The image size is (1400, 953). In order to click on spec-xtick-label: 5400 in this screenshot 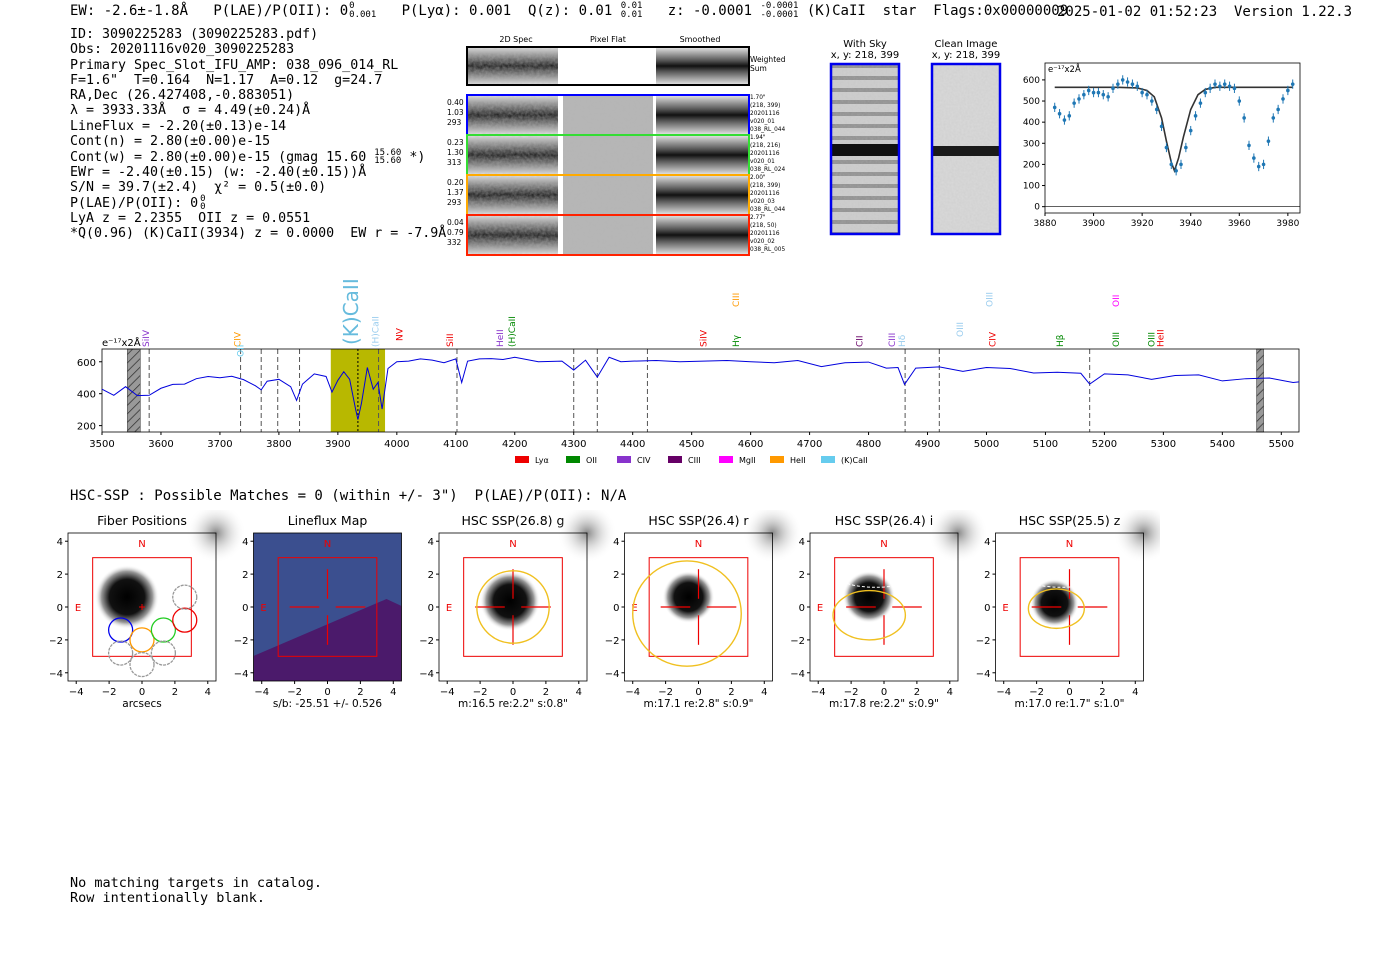, I will do `click(1222, 444)`.